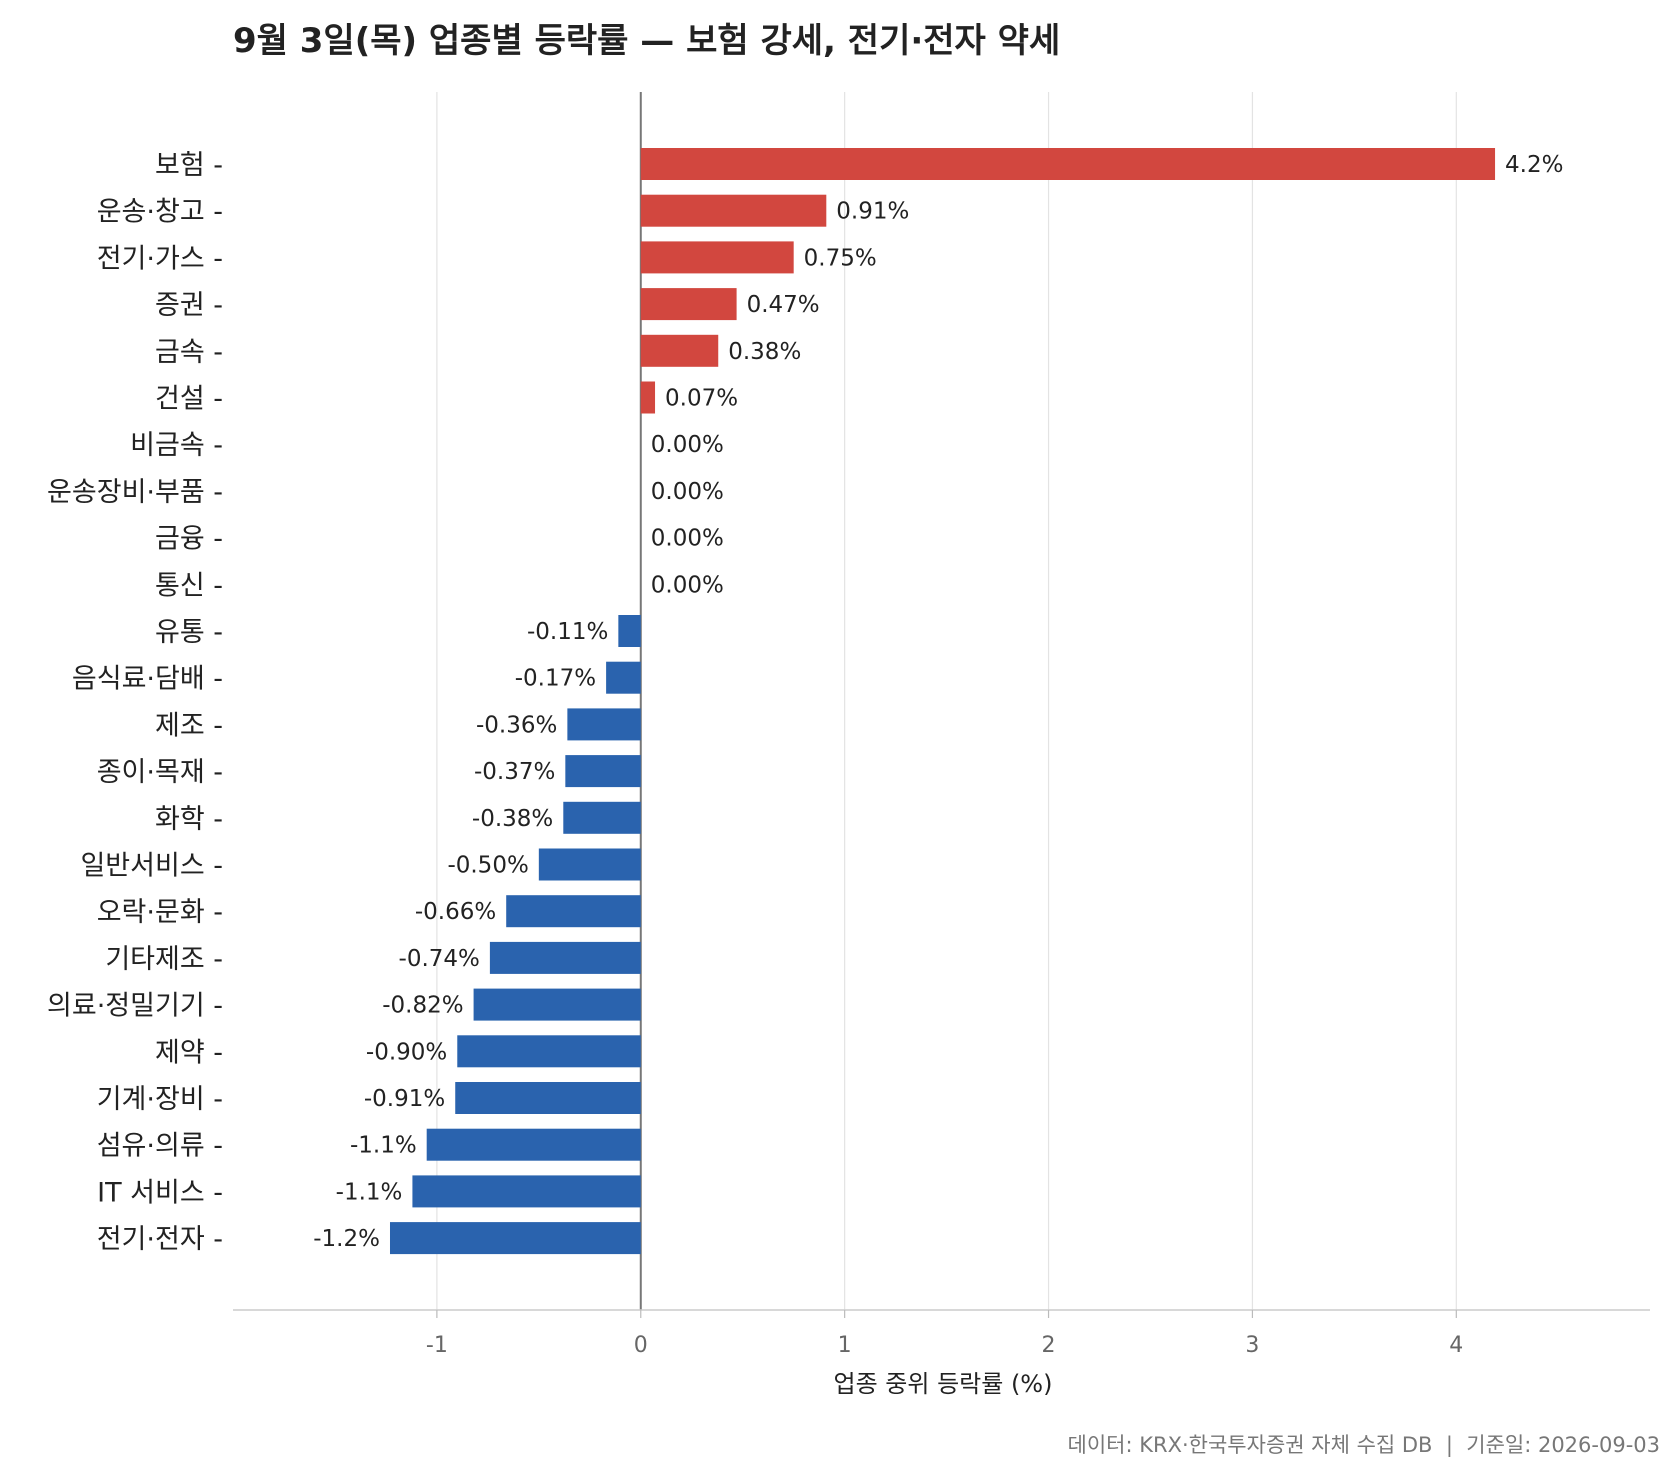 This screenshot has width=1673, height=1471. Describe the element at coordinates (189, 352) in the screenshot. I see `category-label: 금속 -` at that location.